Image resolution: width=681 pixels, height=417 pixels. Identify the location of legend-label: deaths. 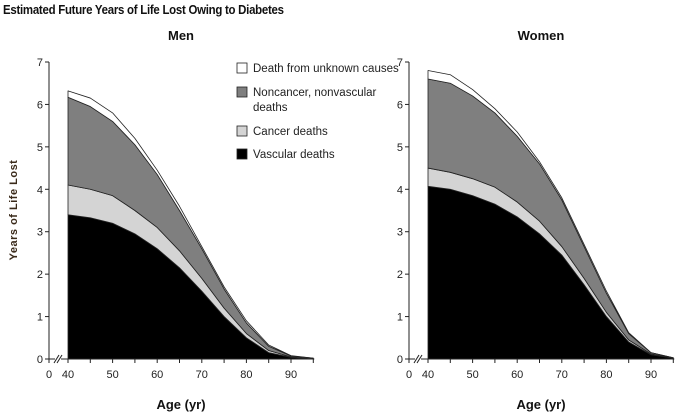
(270, 108).